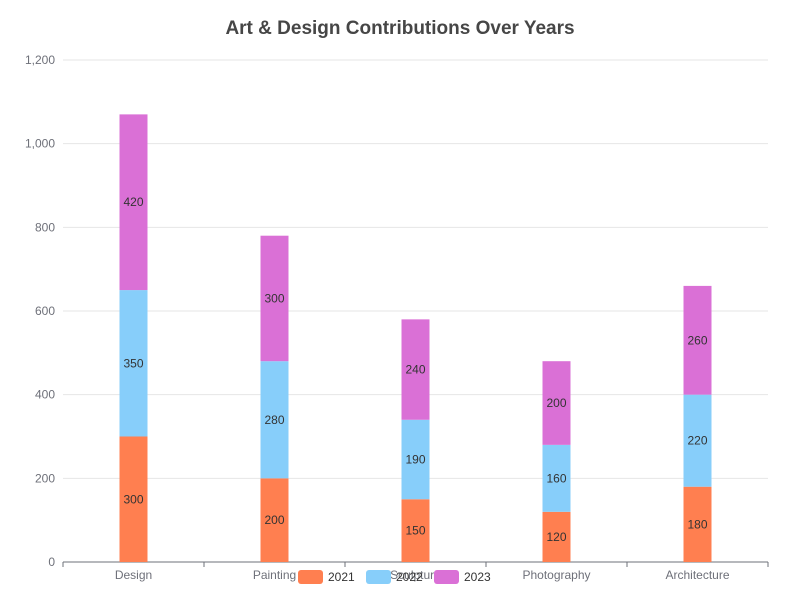 This screenshot has width=800, height=600. I want to click on bar-data-label: 240, so click(415, 370).